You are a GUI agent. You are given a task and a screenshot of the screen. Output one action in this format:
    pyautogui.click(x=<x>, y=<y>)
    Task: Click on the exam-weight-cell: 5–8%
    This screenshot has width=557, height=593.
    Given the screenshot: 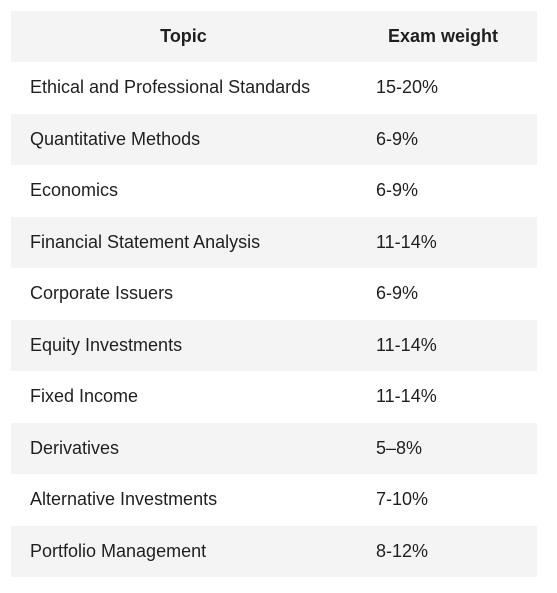 What is the action you would take?
    pyautogui.click(x=399, y=447)
    